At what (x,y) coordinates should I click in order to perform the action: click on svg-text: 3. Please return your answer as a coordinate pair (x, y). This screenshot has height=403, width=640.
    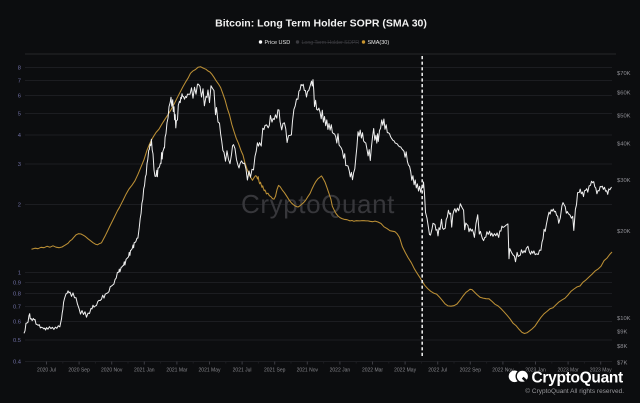
    Looking at the image, I should click on (19, 165).